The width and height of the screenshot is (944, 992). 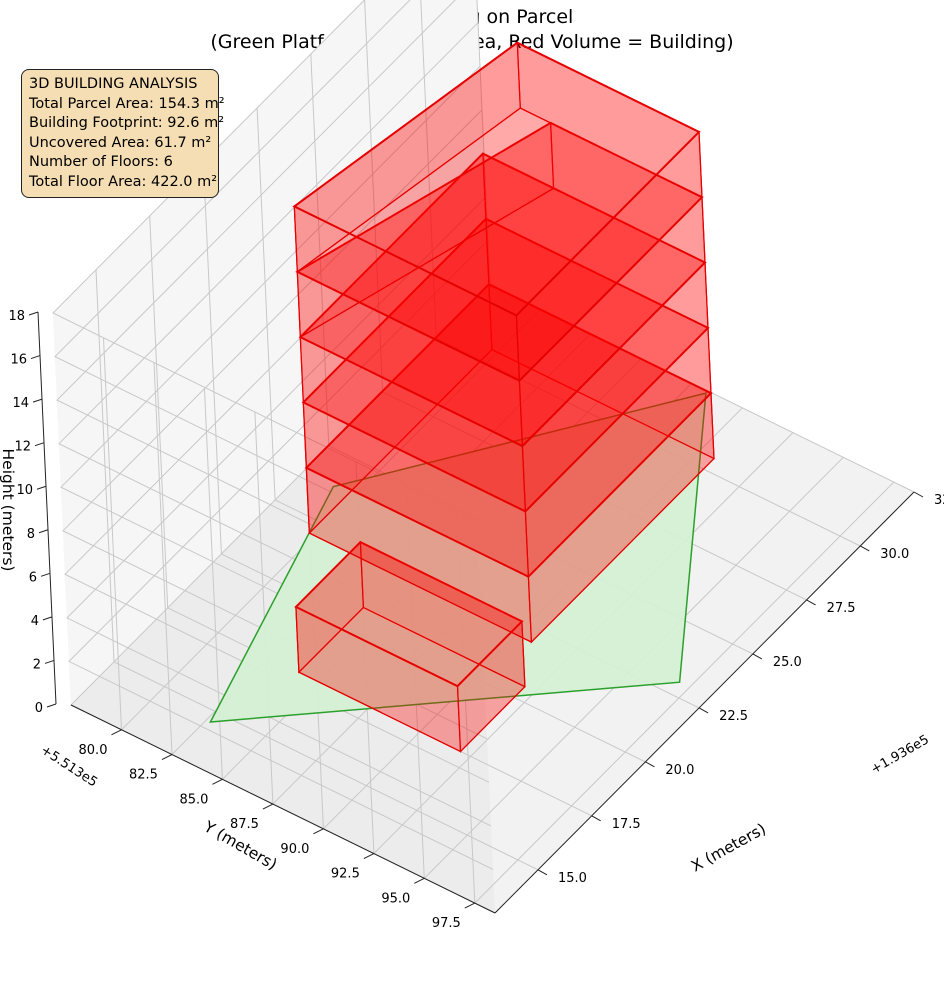 What do you see at coordinates (626, 824) in the screenshot?
I see `x-tick-label: 17.5` at bounding box center [626, 824].